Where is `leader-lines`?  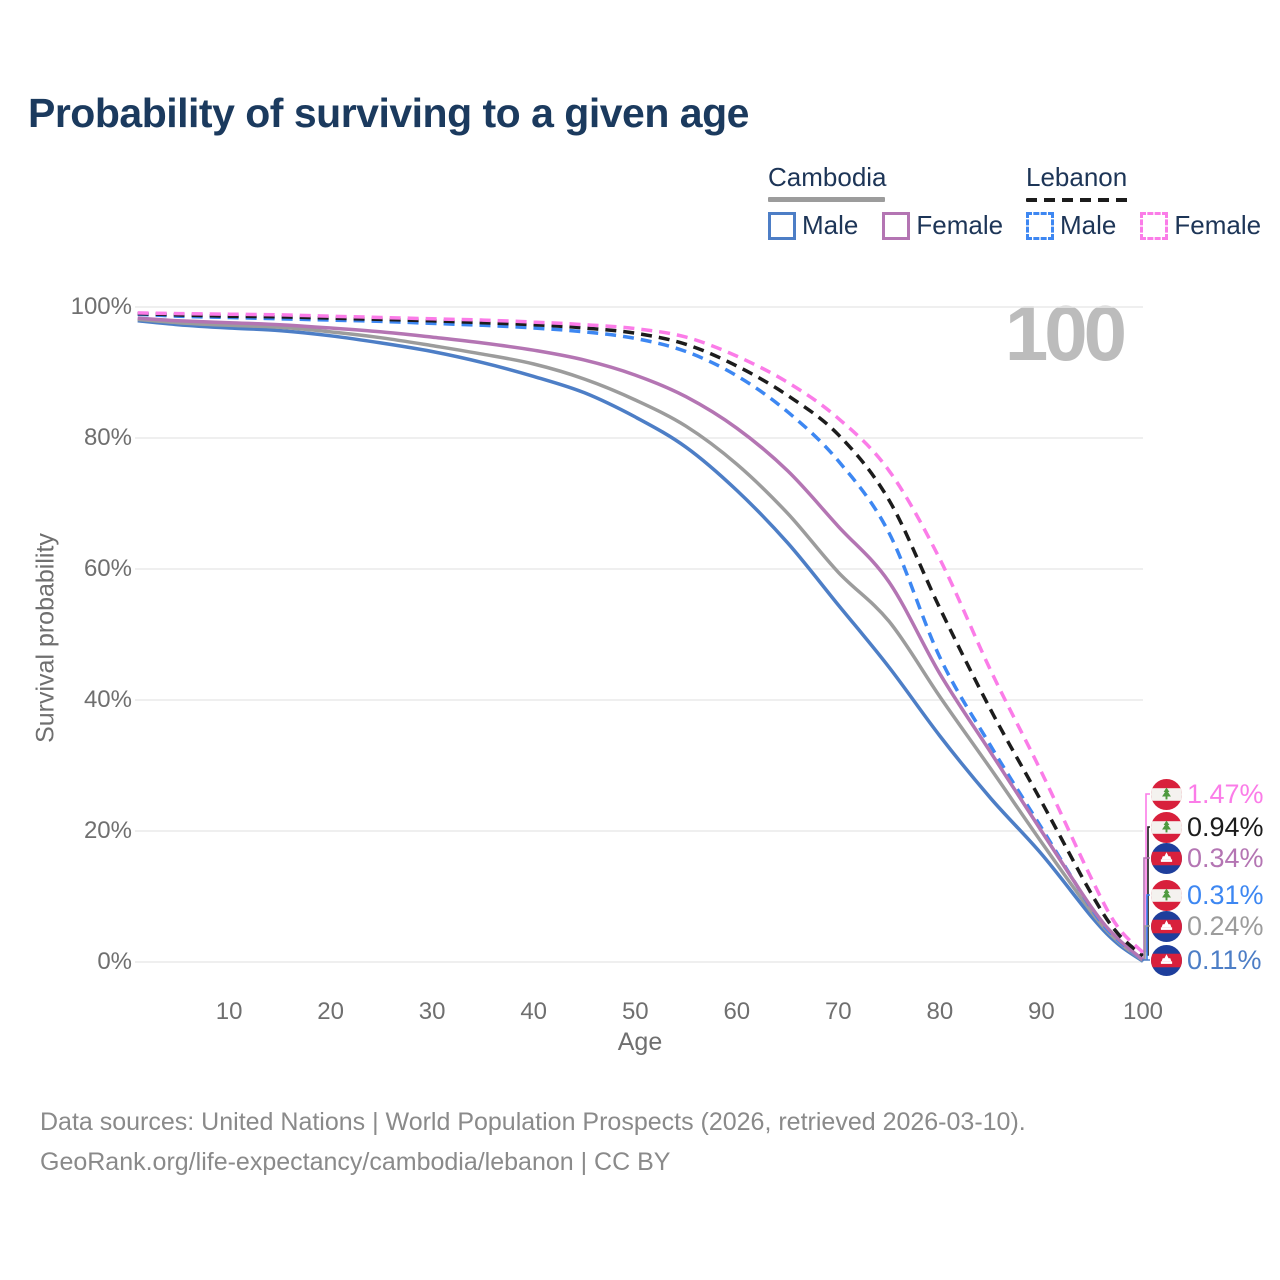
leader-lines is located at coordinates (1146, 877).